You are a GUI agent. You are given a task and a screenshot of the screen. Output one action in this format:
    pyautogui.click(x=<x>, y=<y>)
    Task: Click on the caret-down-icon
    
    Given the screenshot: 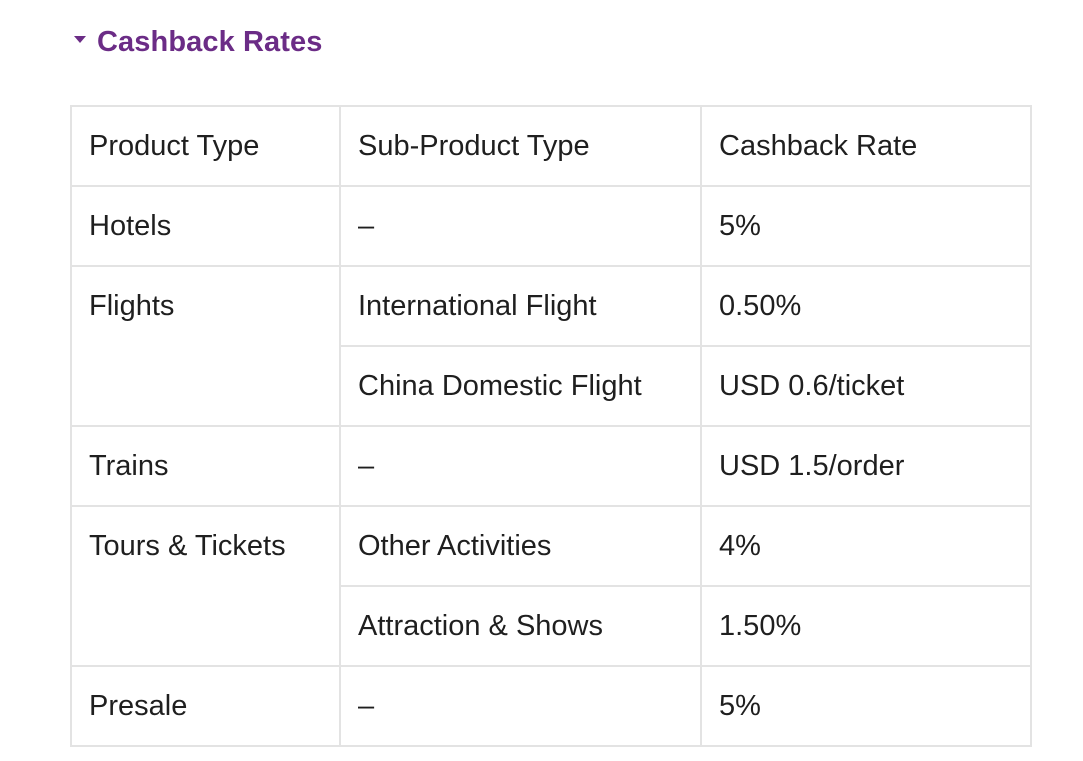 What is the action you would take?
    pyautogui.click(x=80, y=39)
    